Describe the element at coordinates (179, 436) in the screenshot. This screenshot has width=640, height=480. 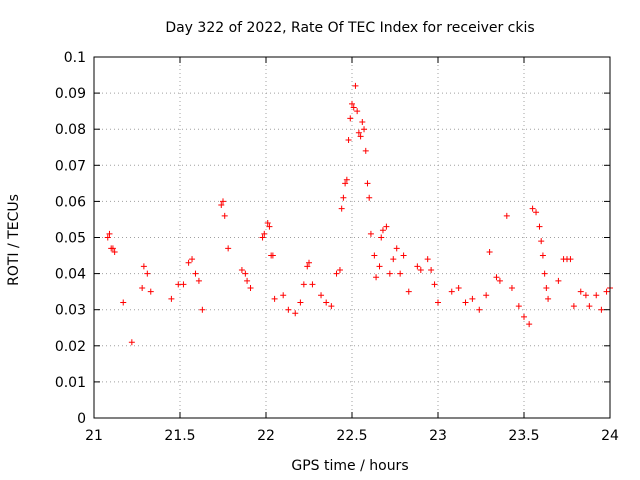
I see `x-tick-label: 21.5` at that location.